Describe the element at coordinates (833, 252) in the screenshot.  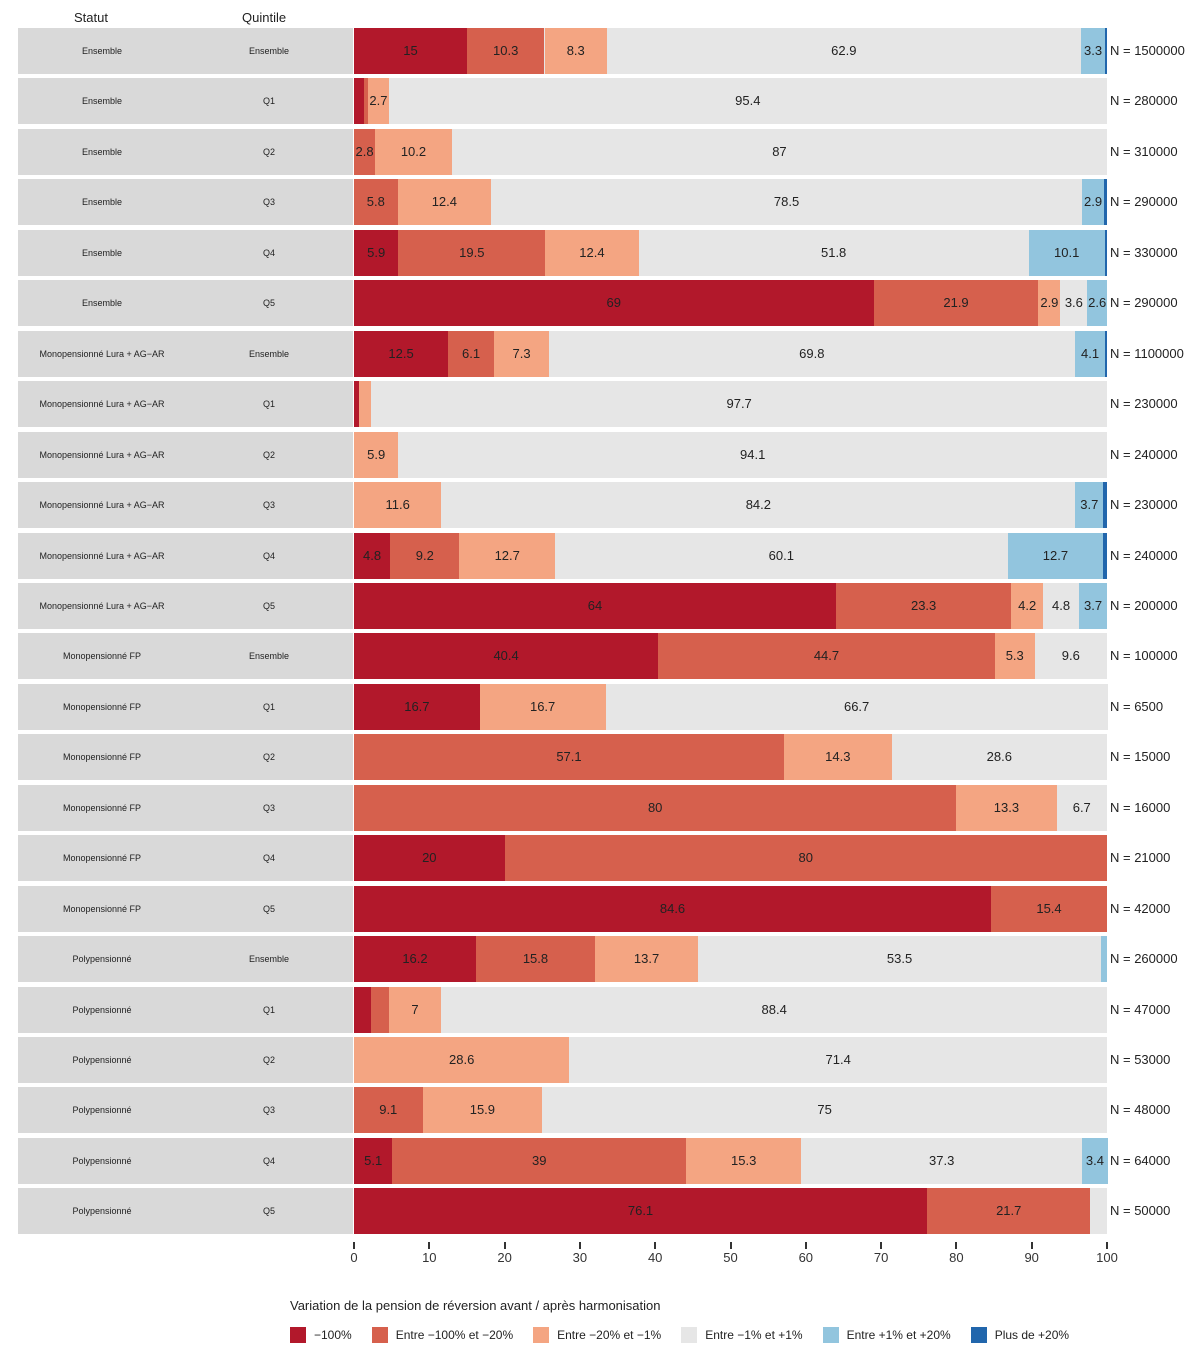
I see `data-label: 51.8` at that location.